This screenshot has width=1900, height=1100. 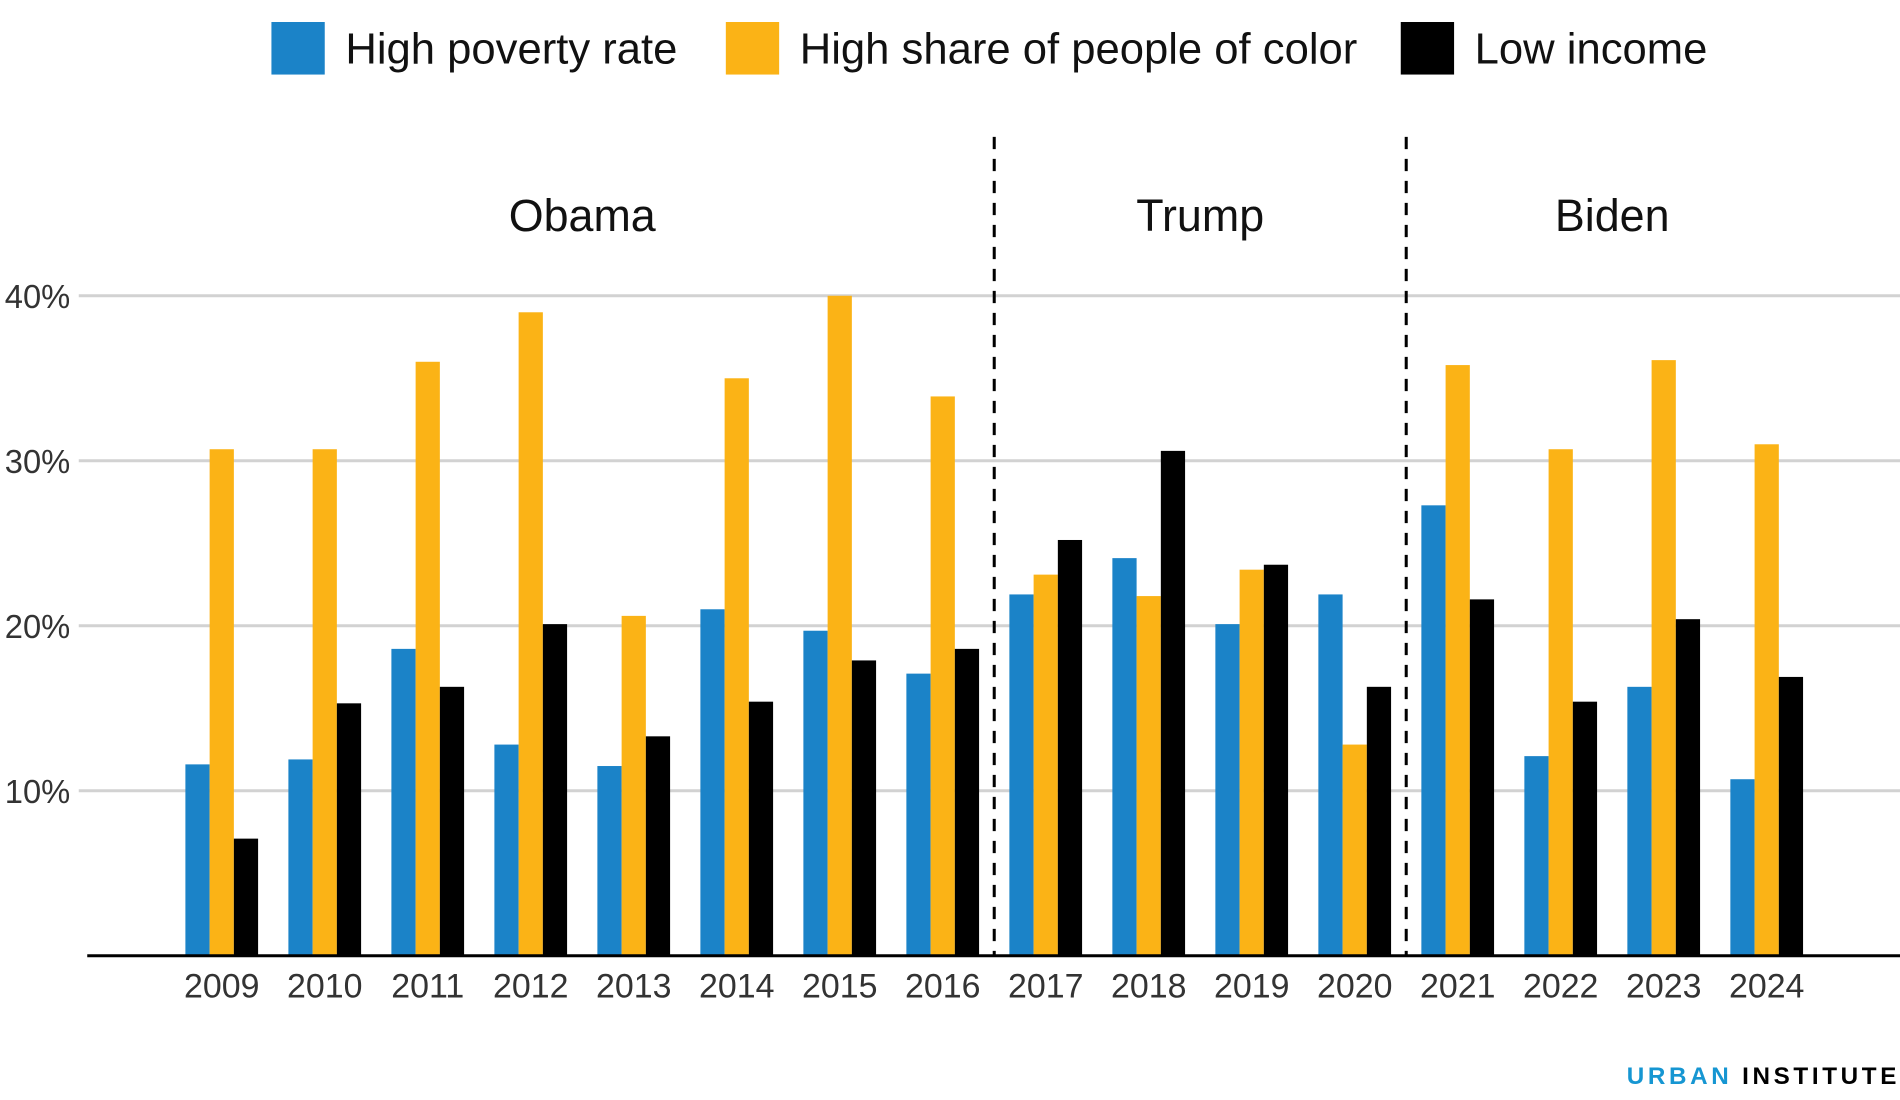 What do you see at coordinates (1591, 48) in the screenshot?
I see `legend-label: Low income` at bounding box center [1591, 48].